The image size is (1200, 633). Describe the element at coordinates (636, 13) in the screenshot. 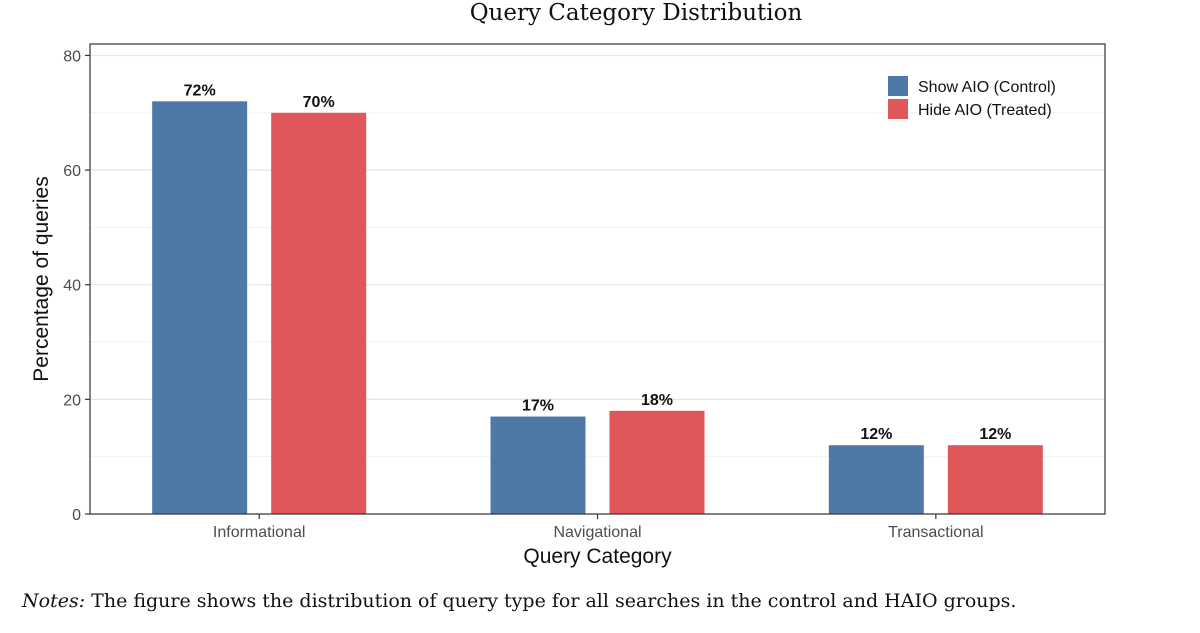

I see `chart-title: Query Category Distribution` at that location.